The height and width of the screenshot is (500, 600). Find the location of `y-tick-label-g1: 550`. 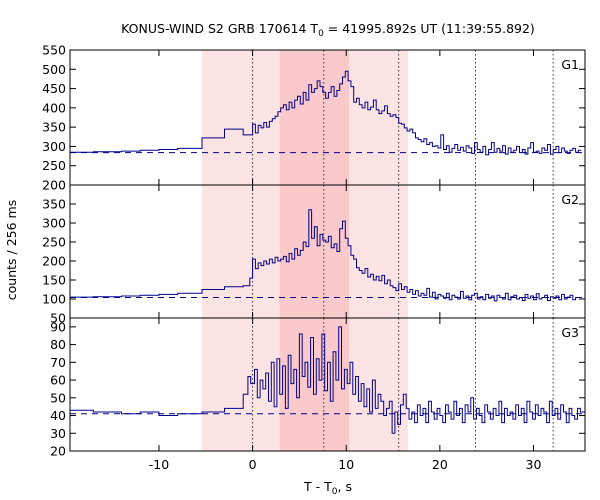

y-tick-label-g1: 550 is located at coordinates (54, 50).